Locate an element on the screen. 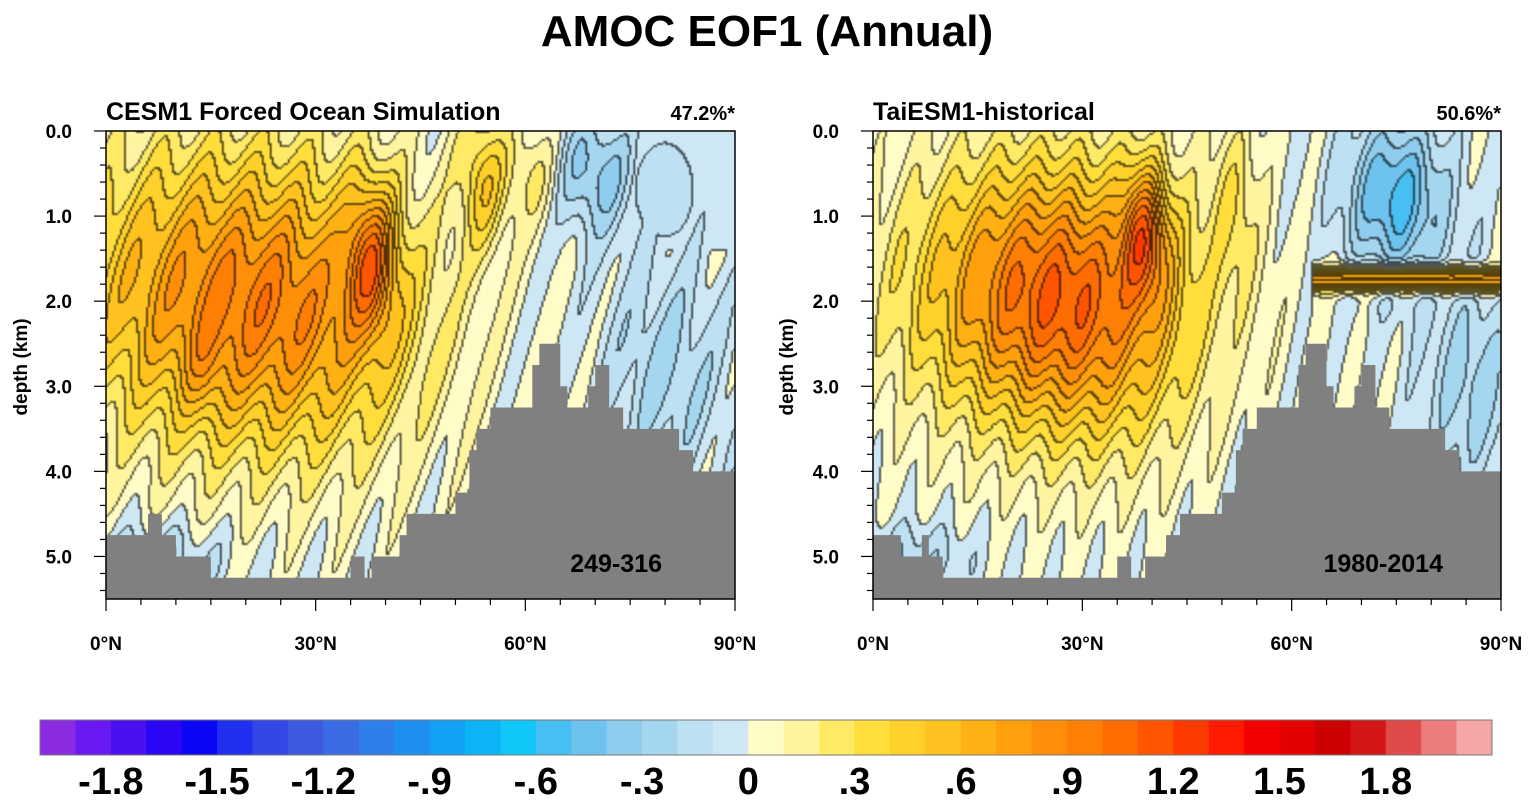 The width and height of the screenshot is (1534, 803). panel-left-variance: 47.2%* is located at coordinates (703, 114).